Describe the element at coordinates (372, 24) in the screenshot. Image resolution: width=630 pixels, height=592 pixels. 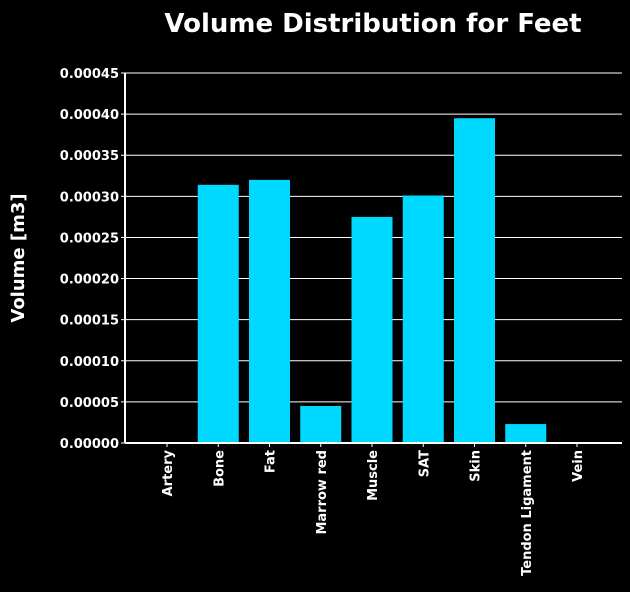
I see `chart-title: Volume Distribution for Feet` at that location.